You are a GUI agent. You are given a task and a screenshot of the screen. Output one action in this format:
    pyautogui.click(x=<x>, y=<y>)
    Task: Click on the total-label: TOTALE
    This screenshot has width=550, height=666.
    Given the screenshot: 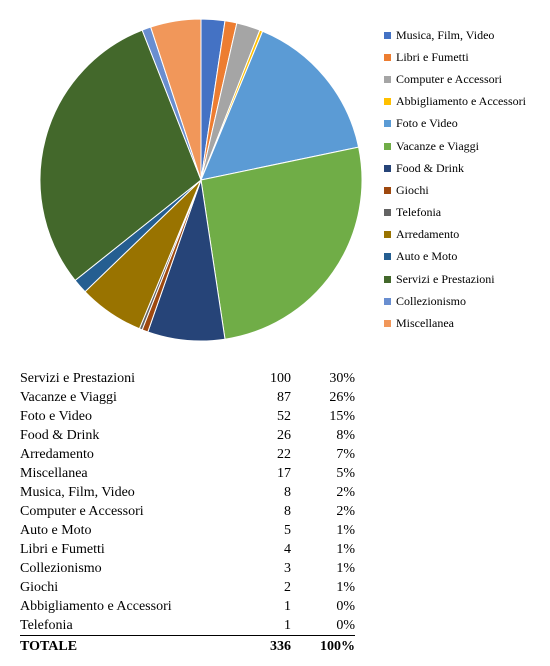 What is the action you would take?
    pyautogui.click(x=127, y=646)
    